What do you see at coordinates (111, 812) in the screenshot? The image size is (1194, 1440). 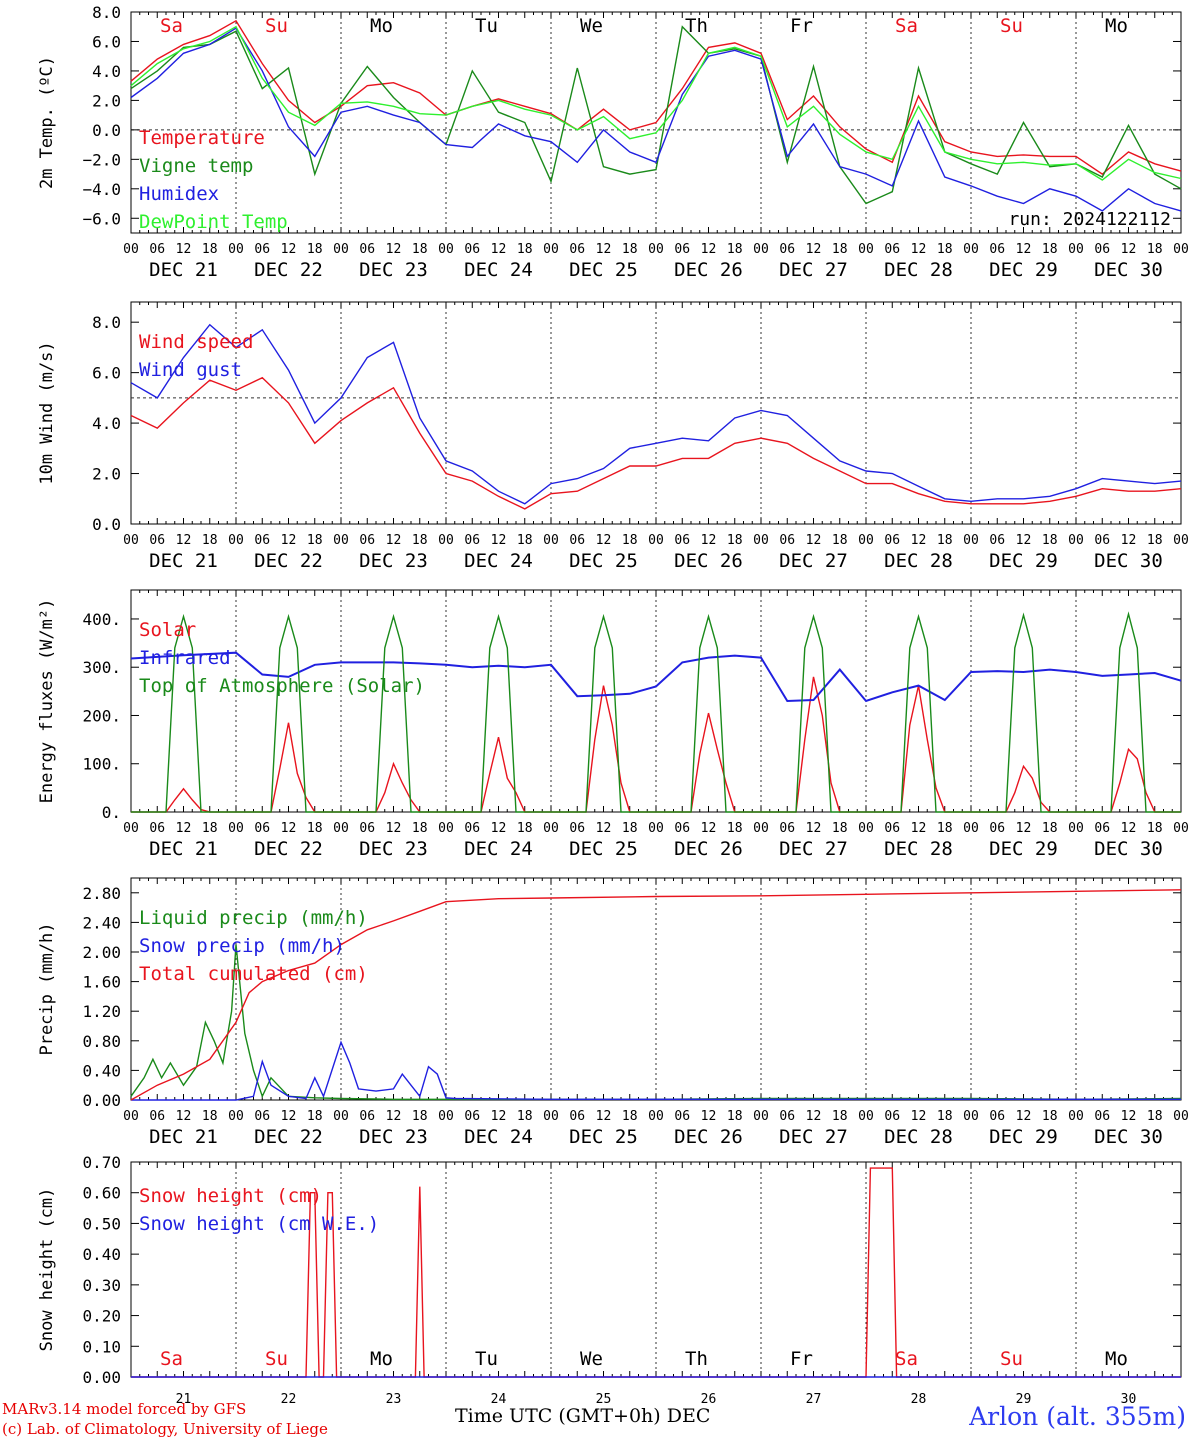 I see `y-tick-label: 0.` at bounding box center [111, 812].